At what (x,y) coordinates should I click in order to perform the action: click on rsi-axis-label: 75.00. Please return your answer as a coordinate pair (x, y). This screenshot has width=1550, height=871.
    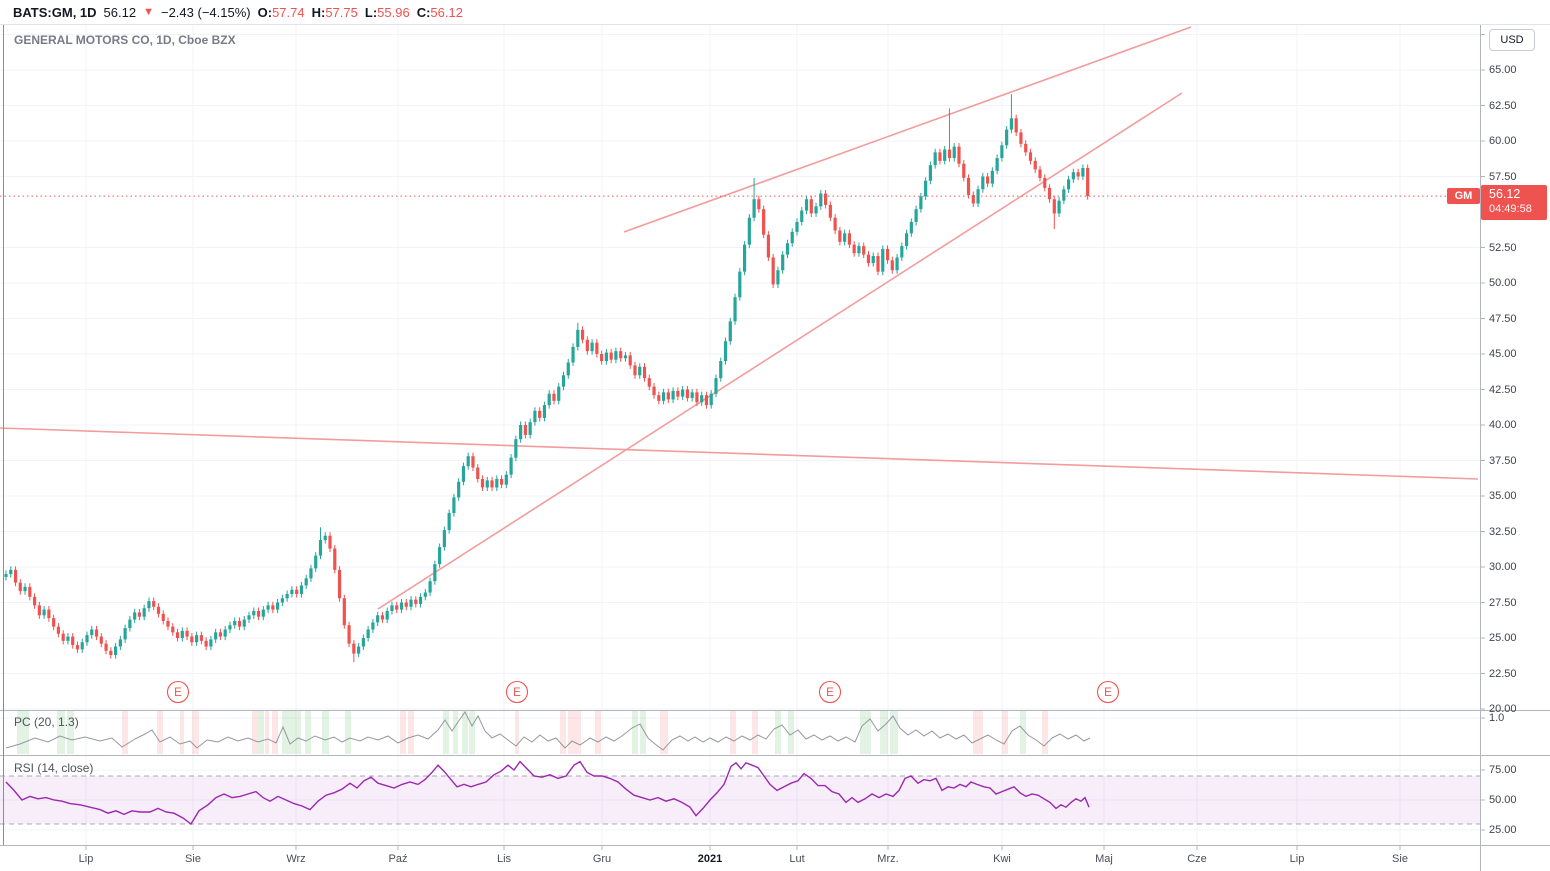
    Looking at the image, I should click on (1503, 770).